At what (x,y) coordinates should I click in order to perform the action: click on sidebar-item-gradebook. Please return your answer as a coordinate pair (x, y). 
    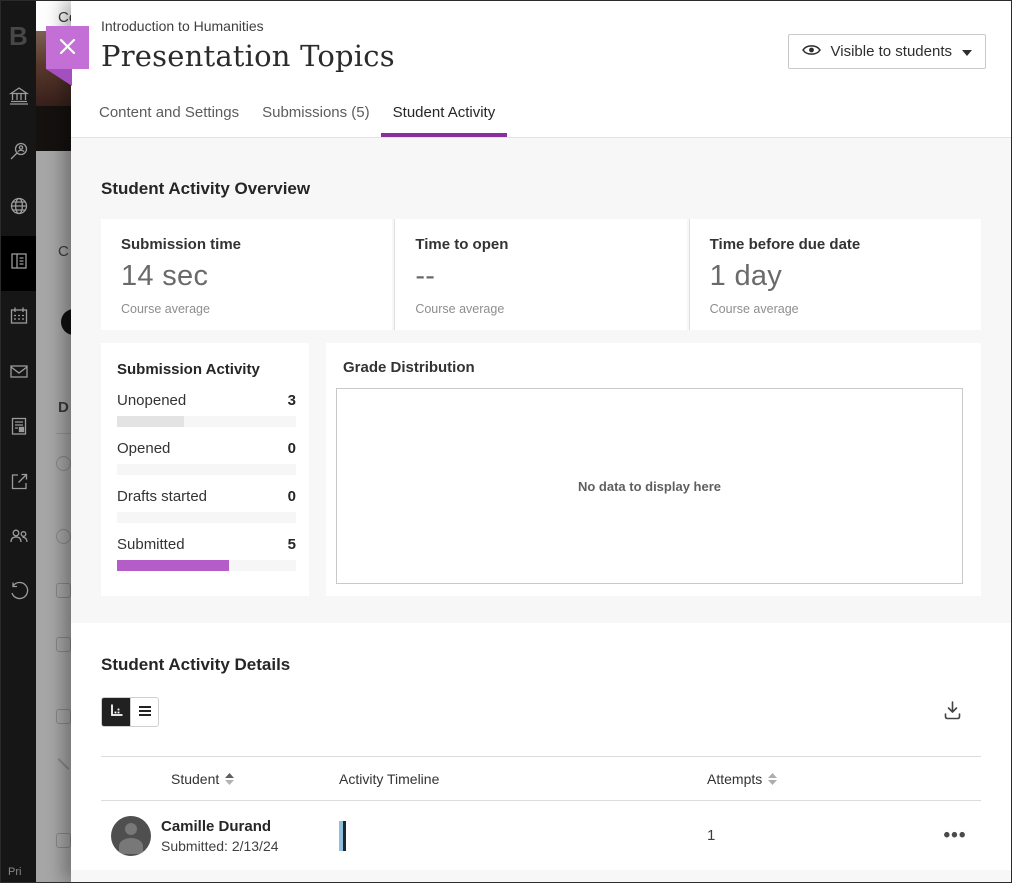
    Looking at the image, I should click on (18, 428).